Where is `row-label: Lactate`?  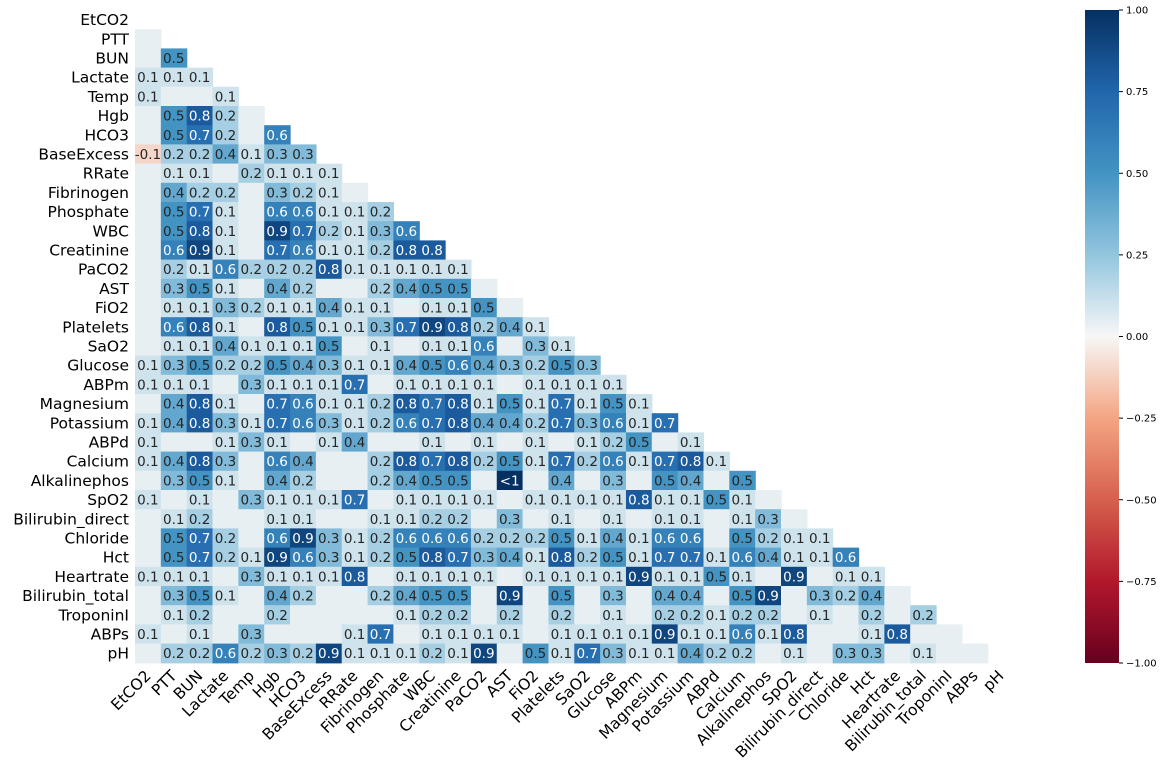 row-label: Lactate is located at coordinates (100, 78).